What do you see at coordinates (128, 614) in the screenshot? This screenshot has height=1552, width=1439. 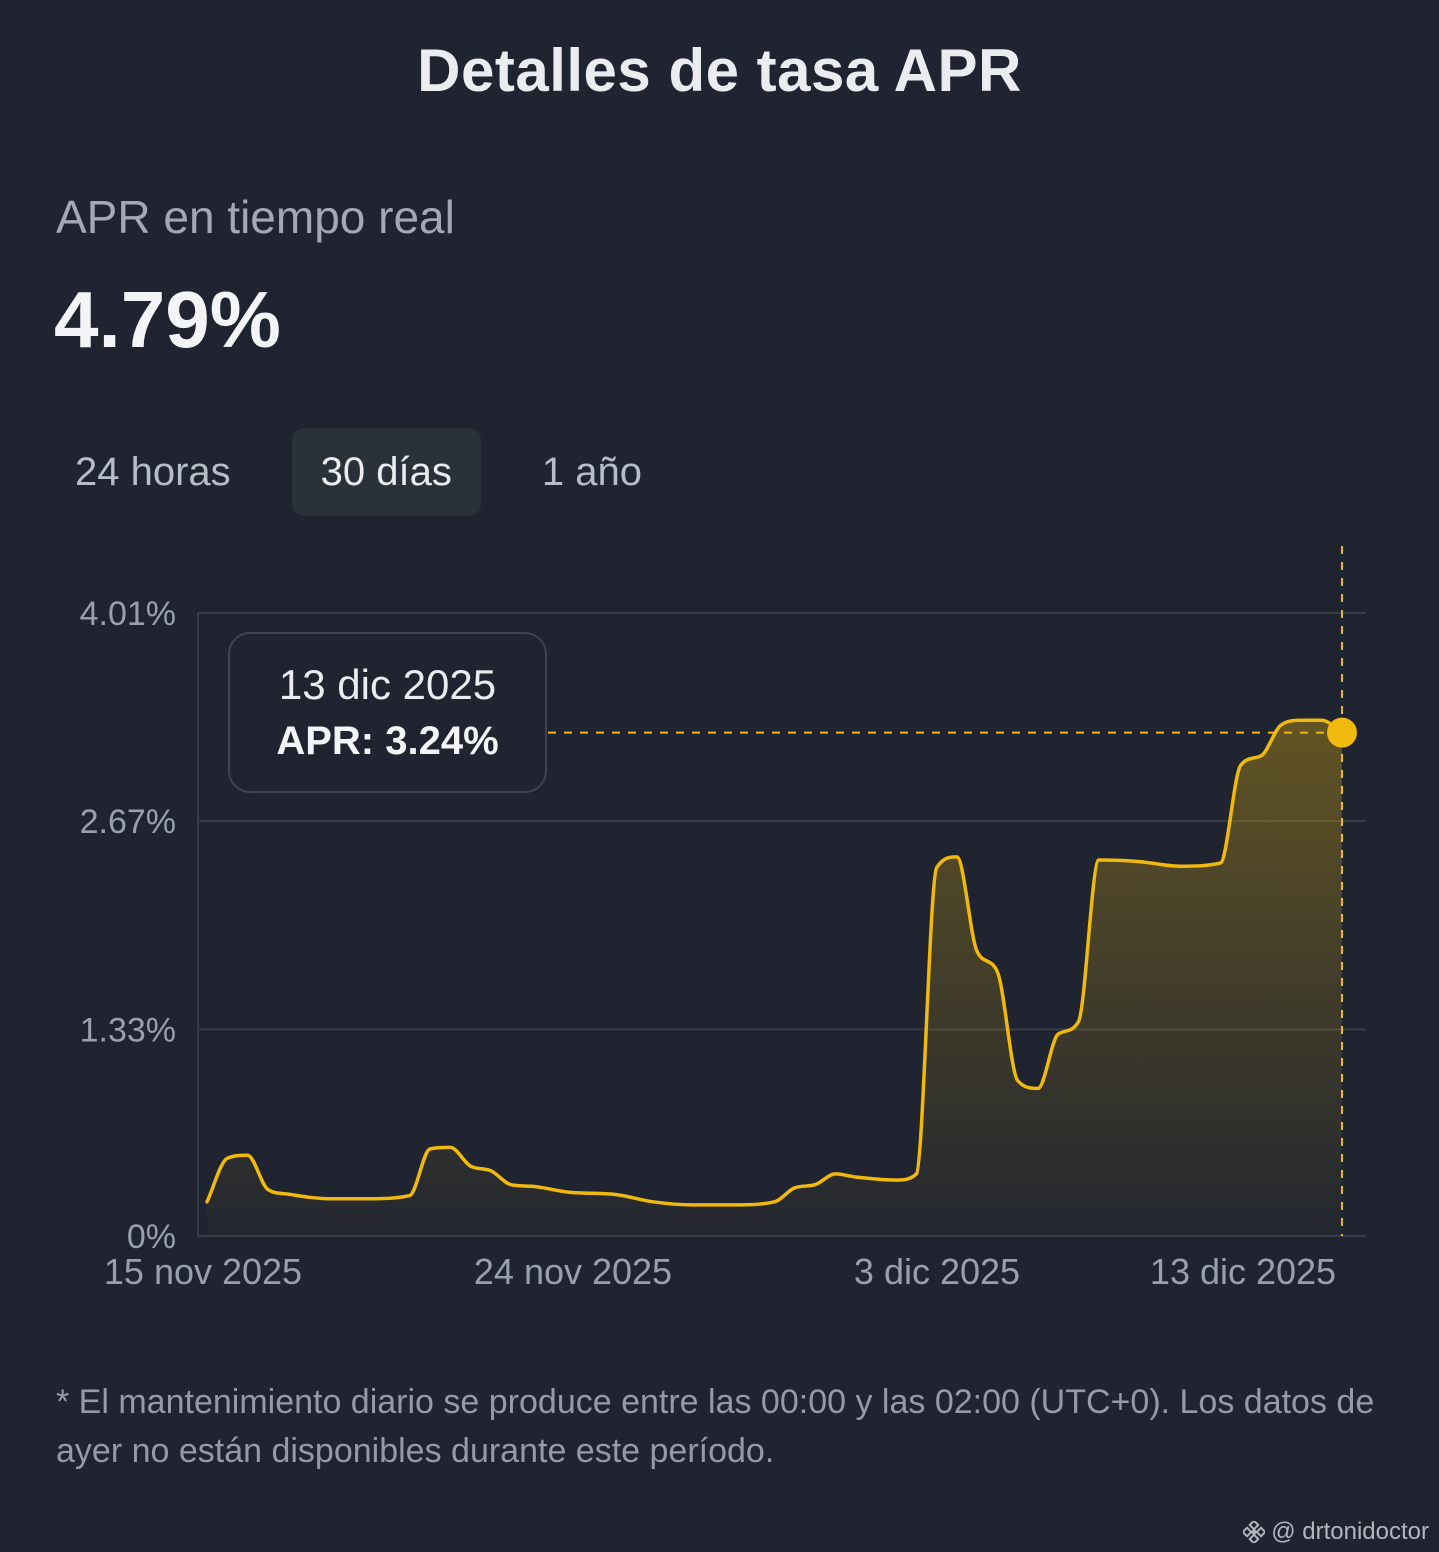 I see `y-tick-label: 4.01%` at bounding box center [128, 614].